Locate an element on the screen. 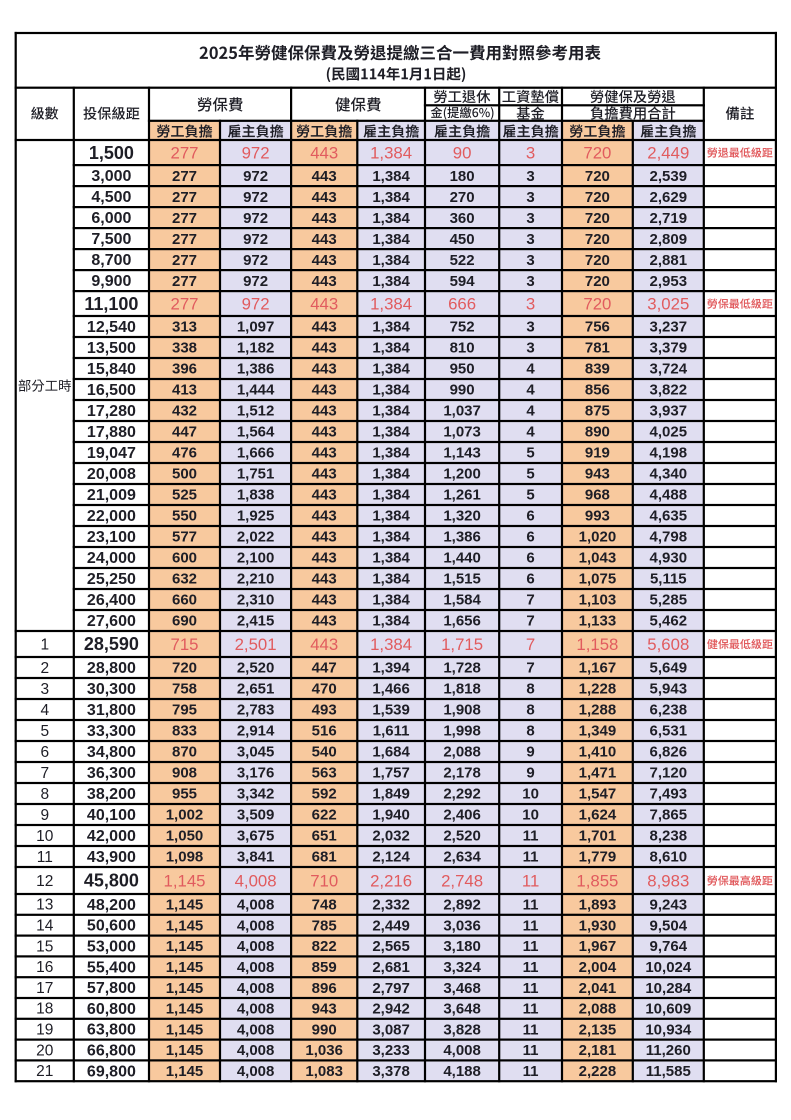 The width and height of the screenshot is (791, 1120). svg-text: 896 is located at coordinates (324, 988).